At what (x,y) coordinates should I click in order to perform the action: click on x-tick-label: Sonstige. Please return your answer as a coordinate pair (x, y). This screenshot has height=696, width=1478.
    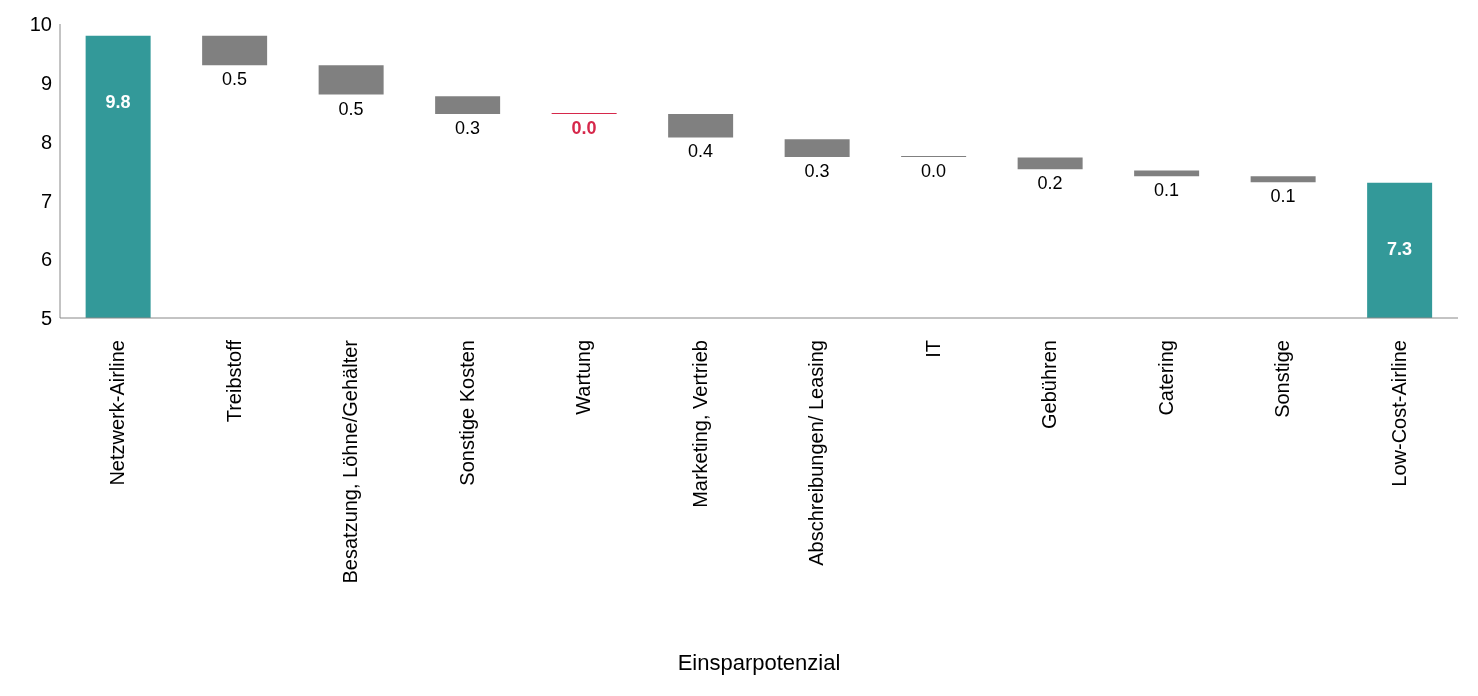
    Looking at the image, I should click on (1282, 379).